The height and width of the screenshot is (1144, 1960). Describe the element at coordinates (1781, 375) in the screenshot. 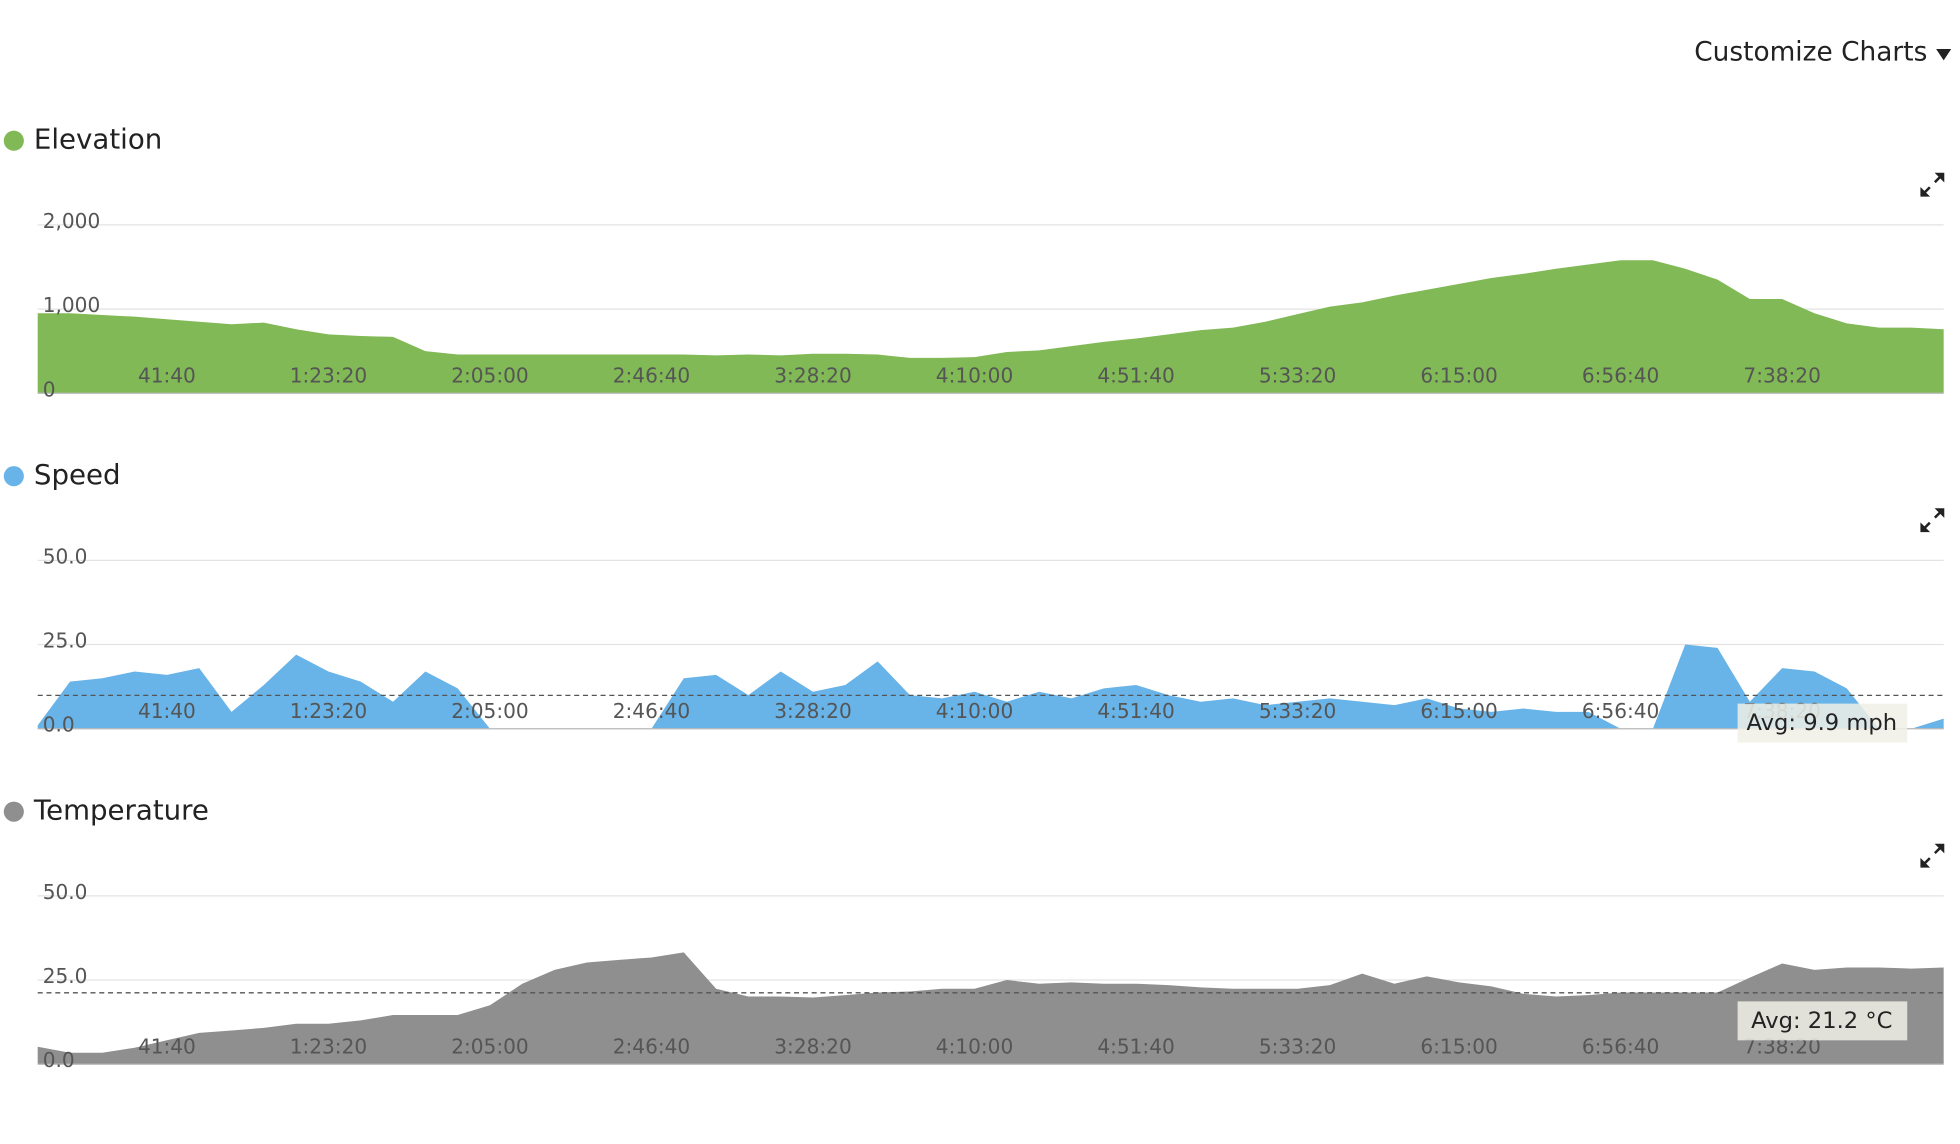

I see `x-tick-label: 7:38:20` at that location.